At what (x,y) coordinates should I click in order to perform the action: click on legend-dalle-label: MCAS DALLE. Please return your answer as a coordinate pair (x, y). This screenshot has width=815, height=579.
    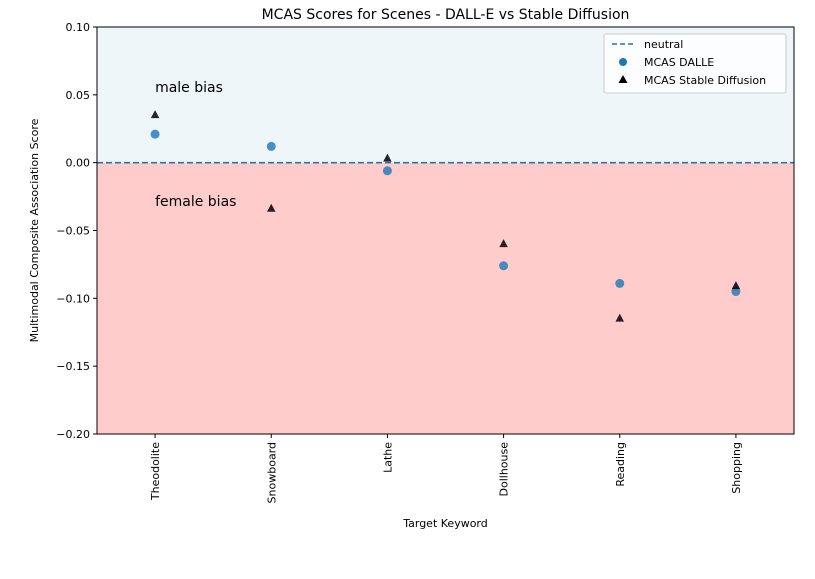
    Looking at the image, I should click on (679, 62).